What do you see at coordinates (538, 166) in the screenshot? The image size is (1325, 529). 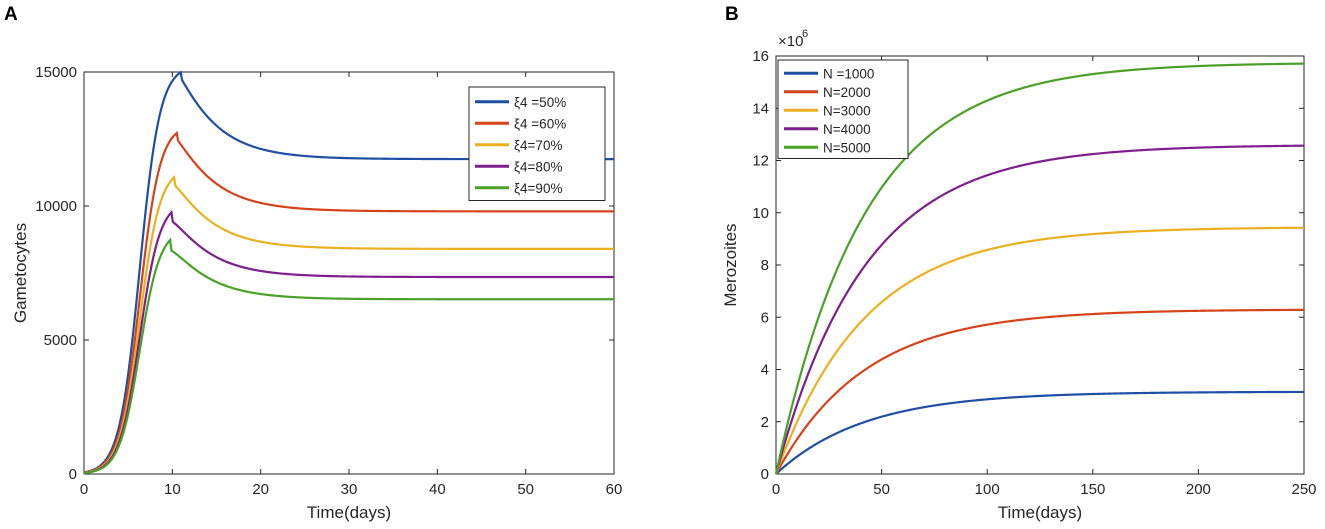 I see `chart-a-legend-label: ξ4=80%` at bounding box center [538, 166].